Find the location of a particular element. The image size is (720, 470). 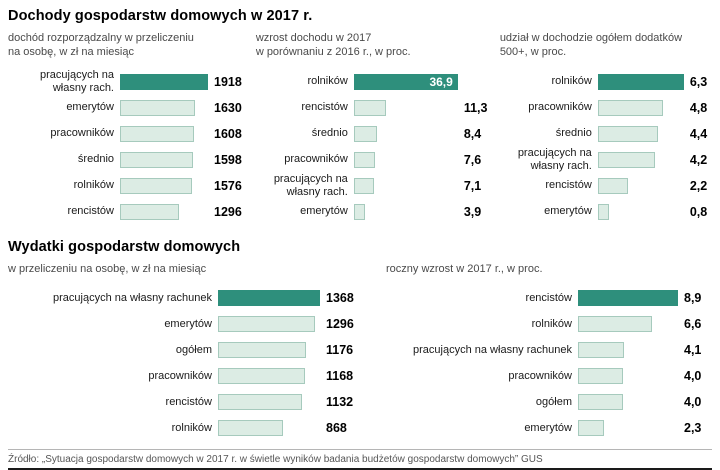

bar-highlighted: 36,9 is located at coordinates (405, 81).